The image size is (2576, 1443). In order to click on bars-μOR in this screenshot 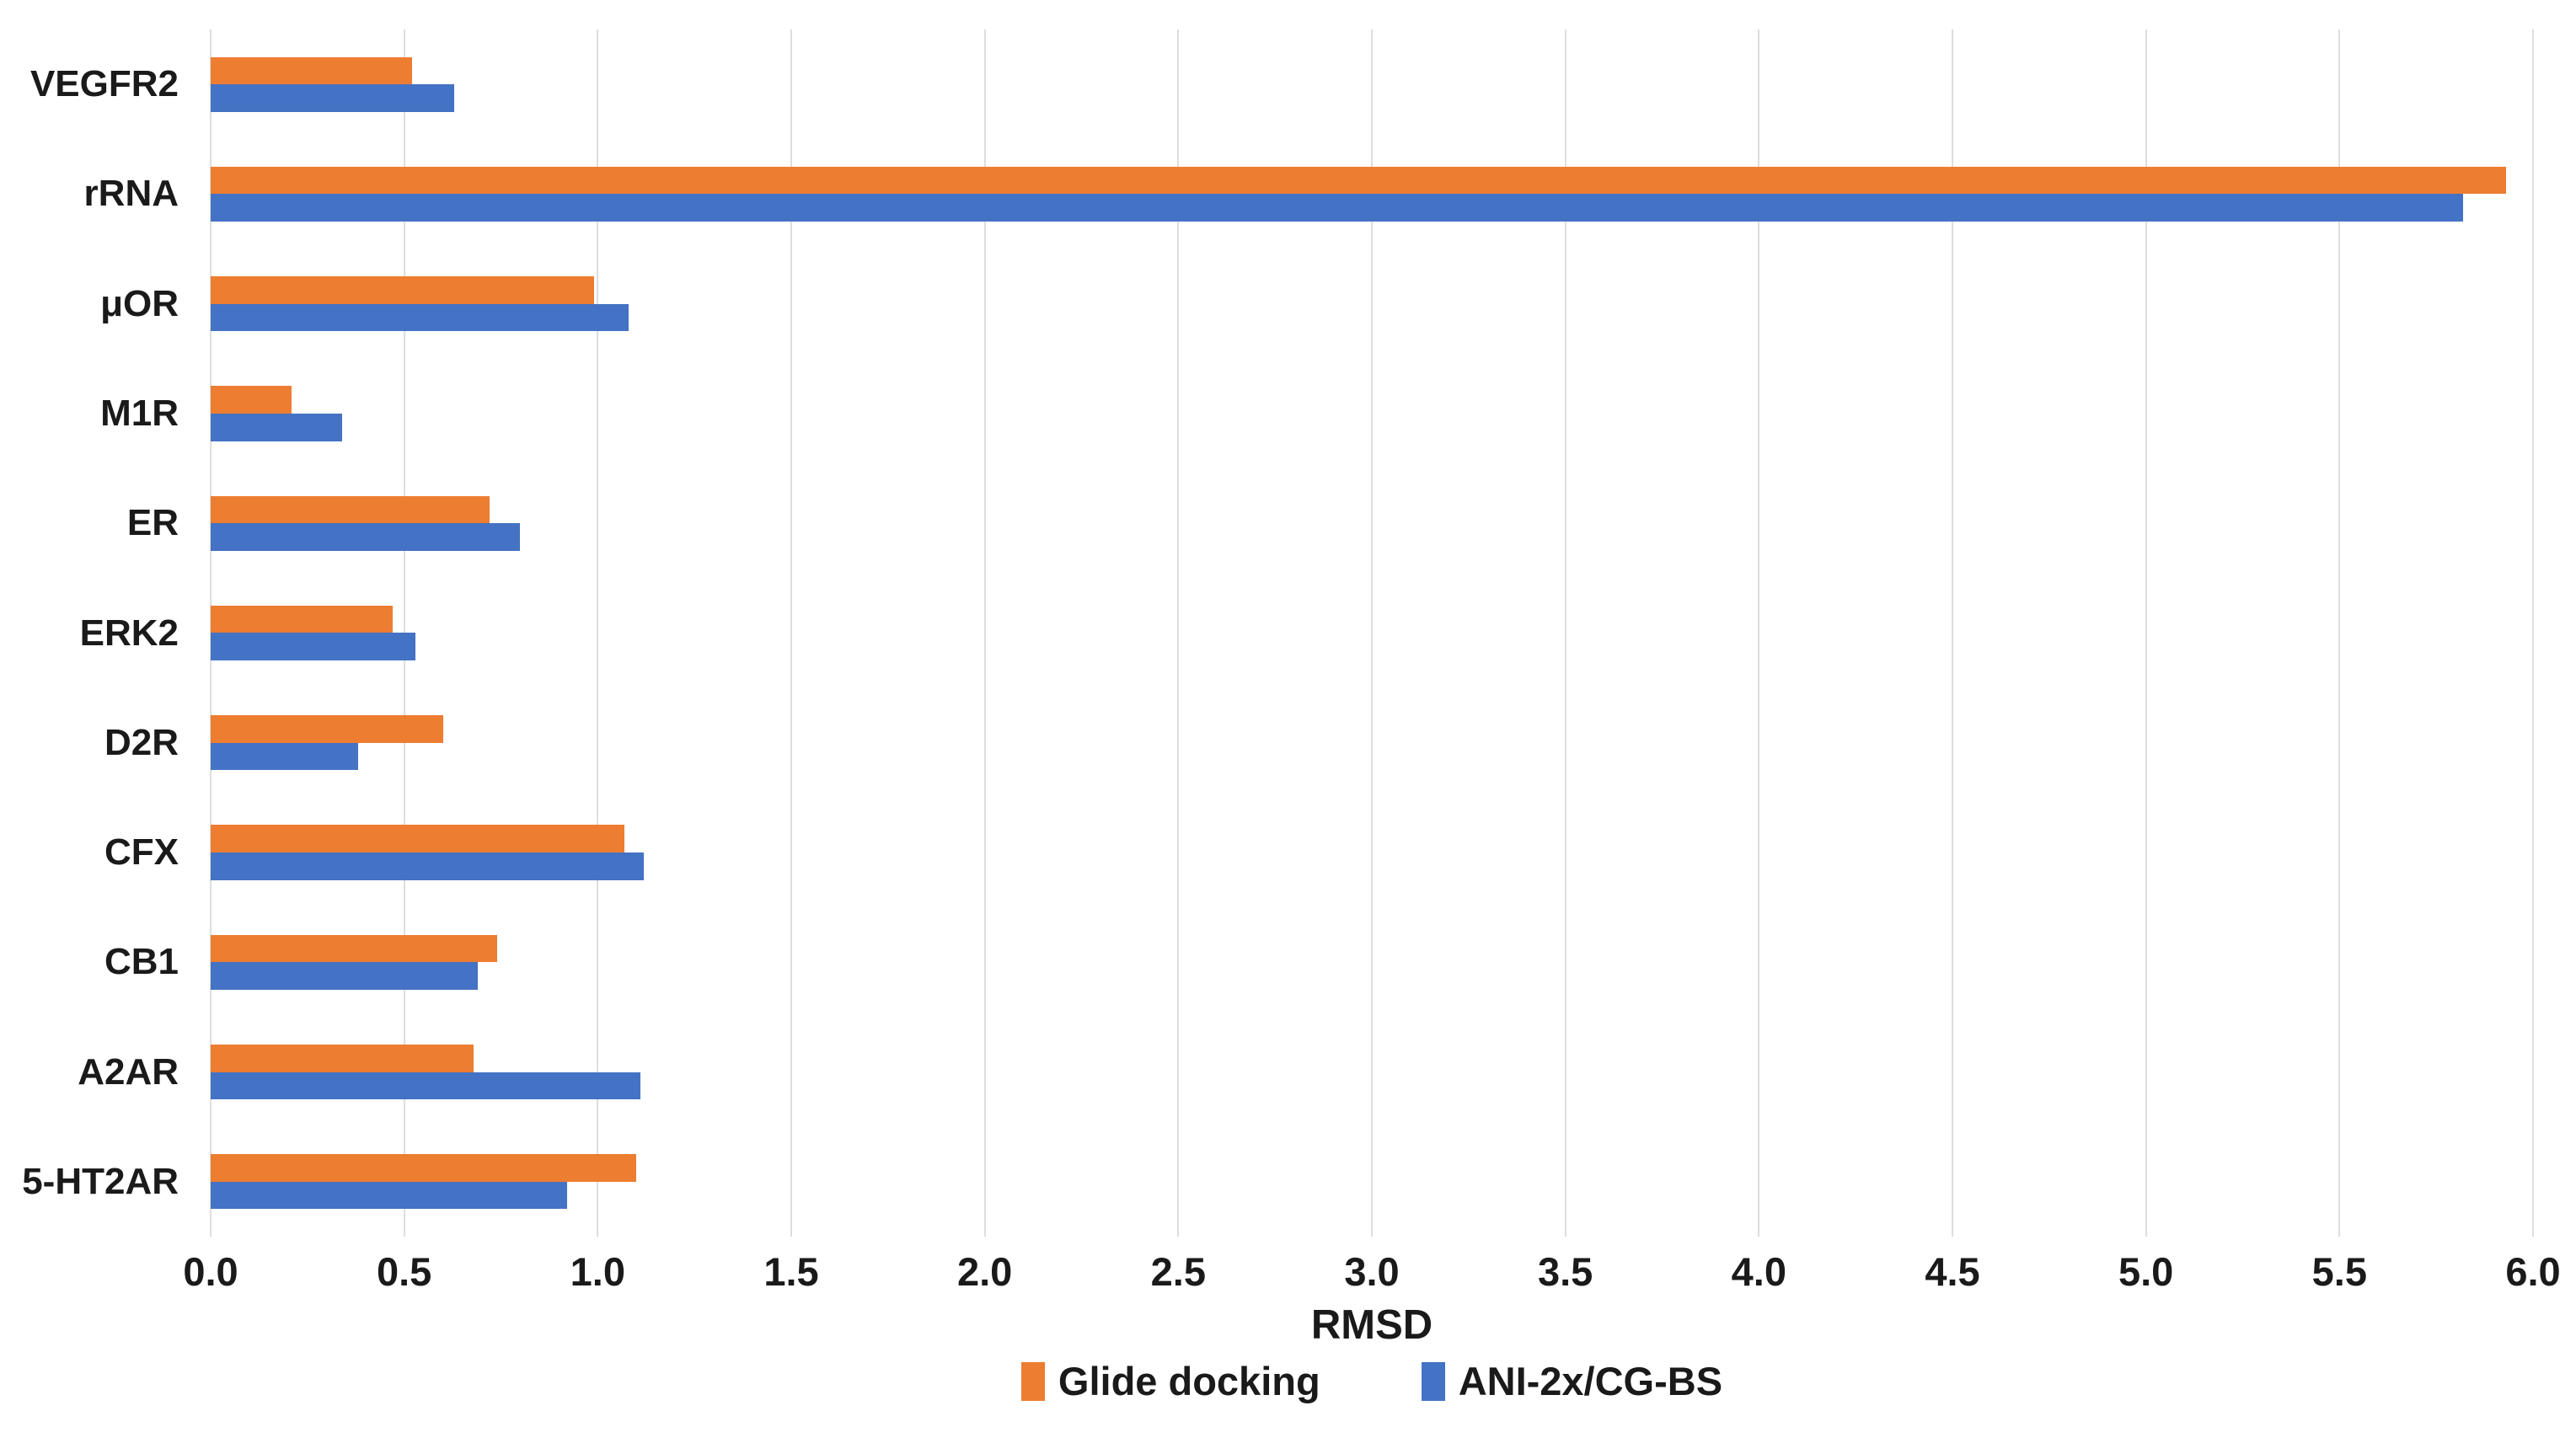, I will do `click(1372, 304)`.